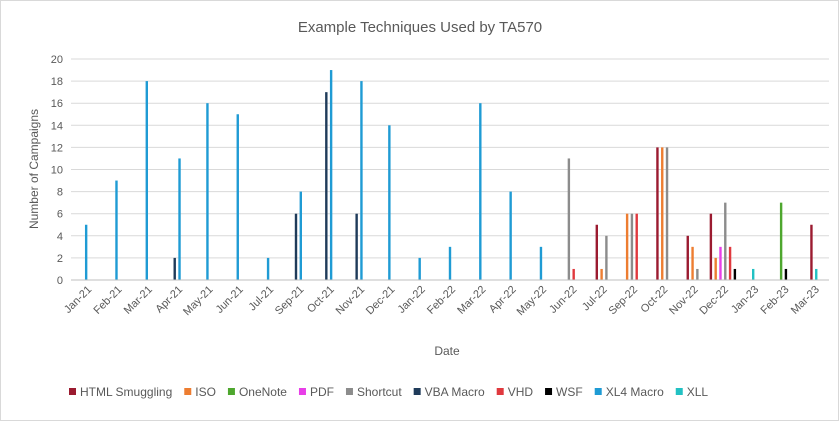 Image resolution: width=839 pixels, height=425 pixels. Describe the element at coordinates (532, 301) in the screenshot. I see `x-tick-label: May-22` at that location.